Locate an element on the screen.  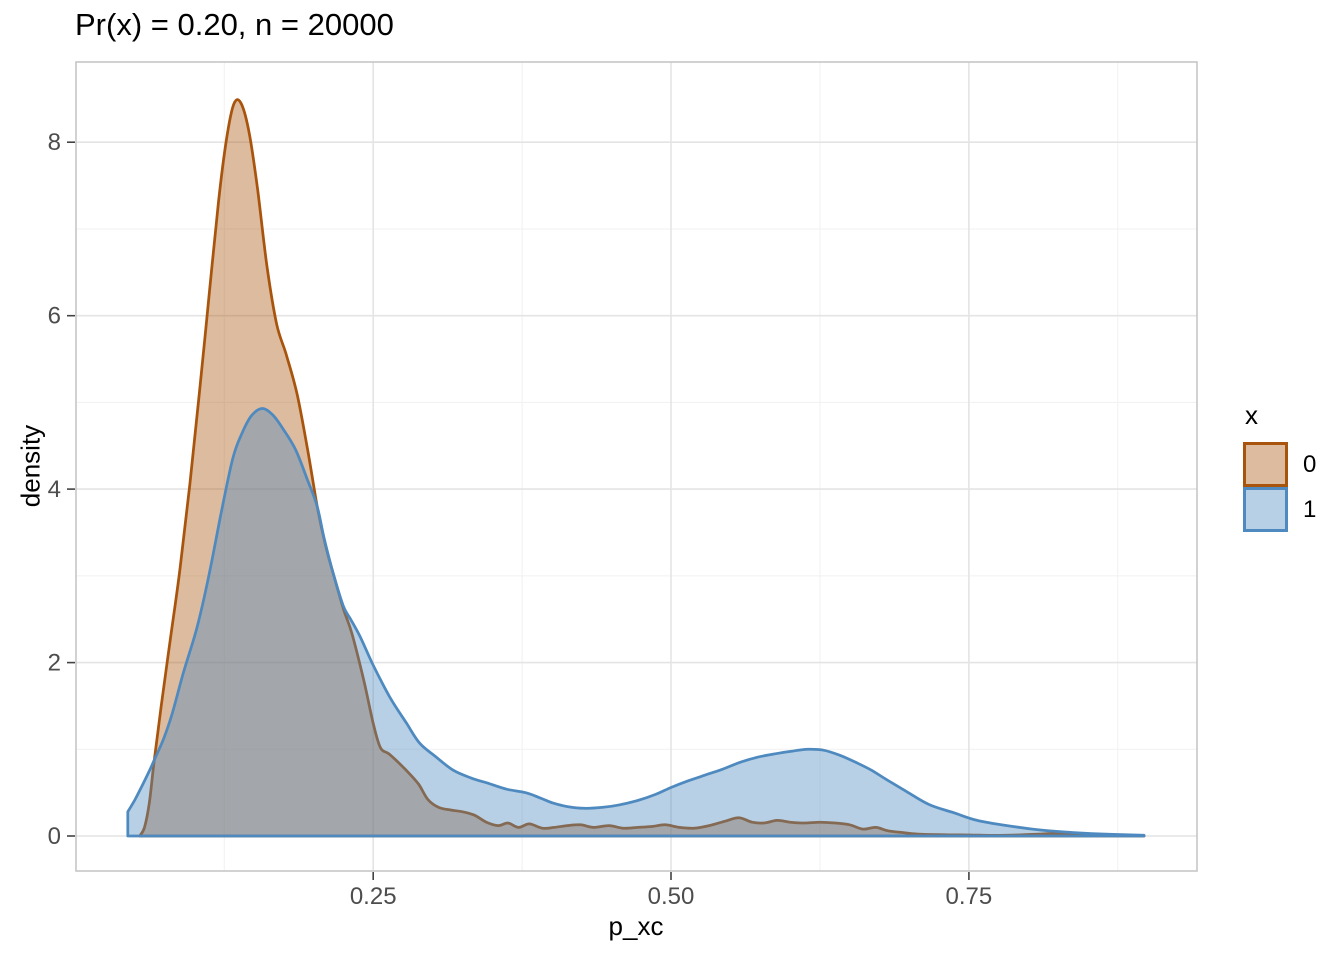
y-tick-label-0: 0 is located at coordinates (54, 836).